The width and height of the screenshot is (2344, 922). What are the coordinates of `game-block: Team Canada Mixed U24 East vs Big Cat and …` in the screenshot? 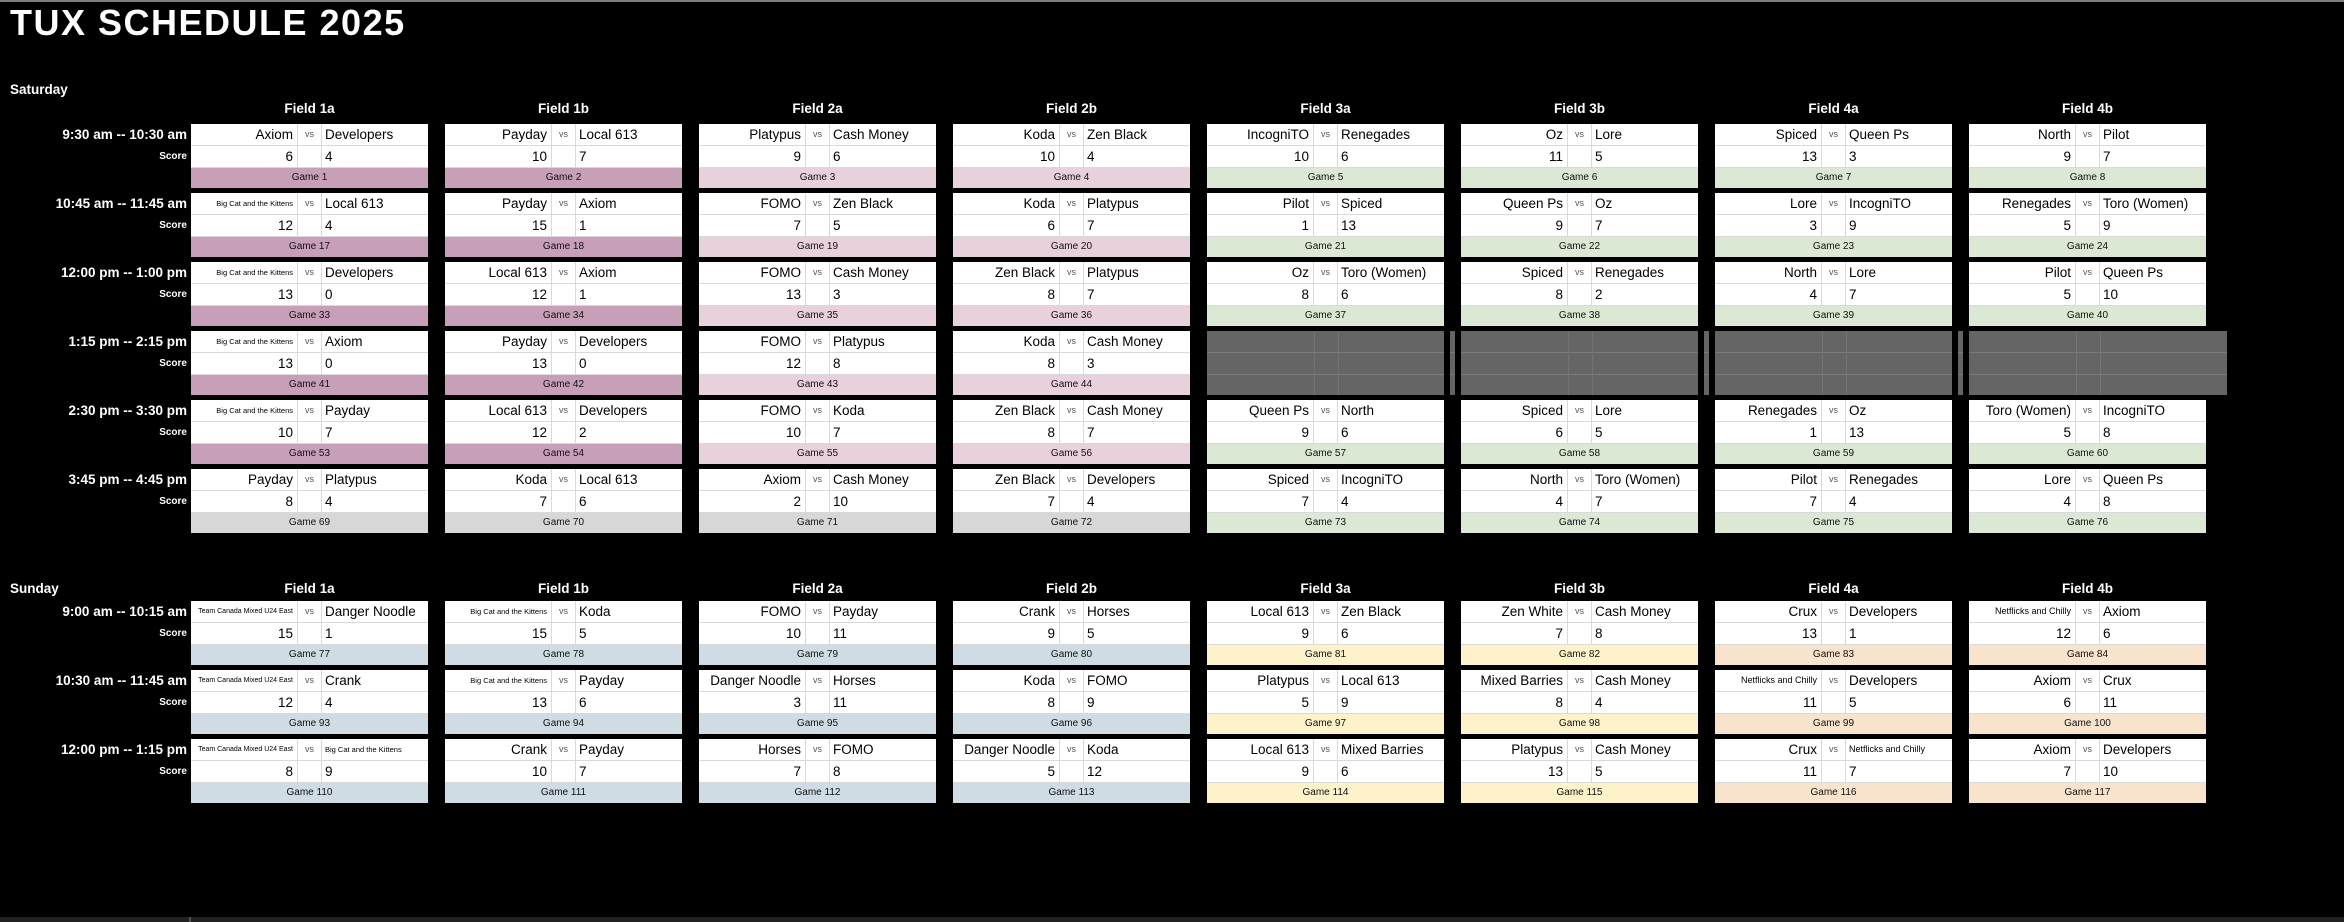 It's located at (309, 771).